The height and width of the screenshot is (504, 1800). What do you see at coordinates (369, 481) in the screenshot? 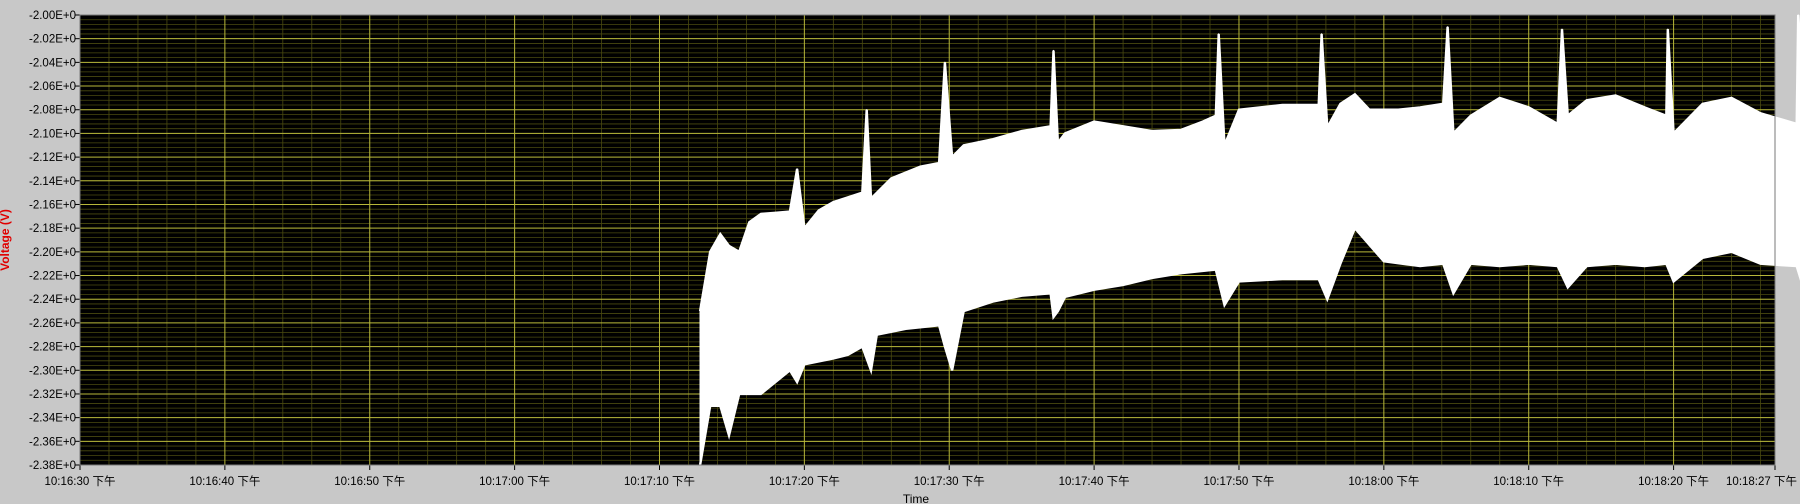
I see `x-tick-label: 10:16:50 下午` at bounding box center [369, 481].